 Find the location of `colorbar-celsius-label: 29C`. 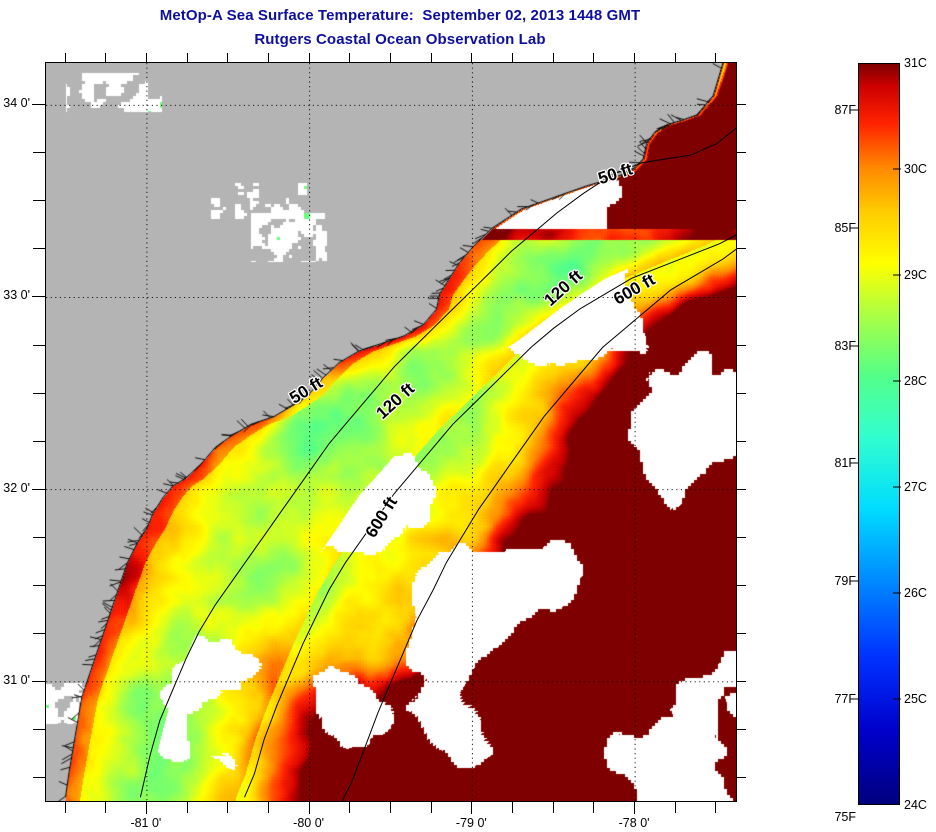

colorbar-celsius-label: 29C is located at coordinates (915, 275).